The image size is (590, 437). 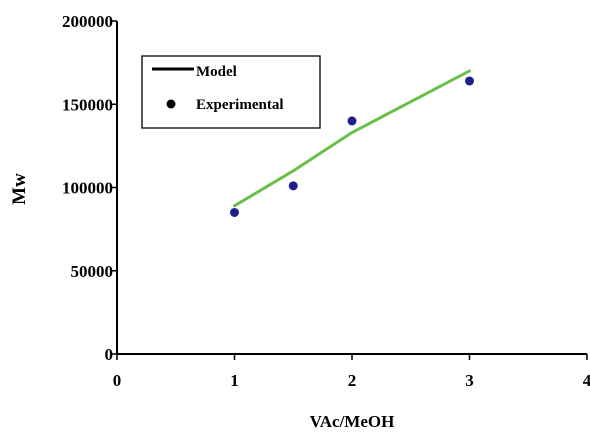 I want to click on legend-model-label: Model, so click(x=216, y=72).